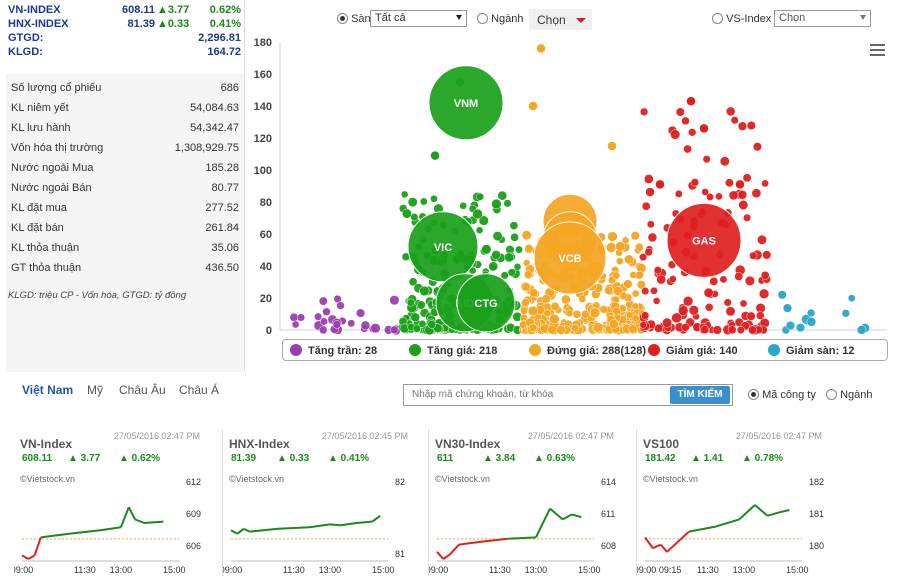 The width and height of the screenshot is (899, 576). Describe the element at coordinates (822, 18) in the screenshot. I see `vs-select: Chọn` at that location.